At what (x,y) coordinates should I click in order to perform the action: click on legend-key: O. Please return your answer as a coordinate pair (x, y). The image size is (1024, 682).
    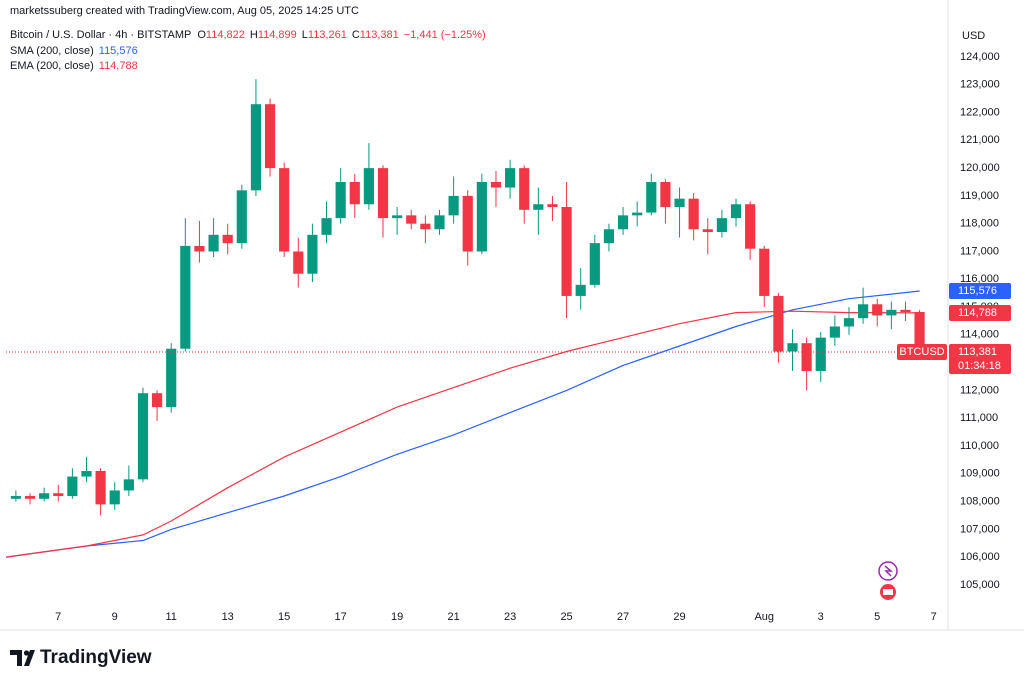
    Looking at the image, I should click on (201, 35).